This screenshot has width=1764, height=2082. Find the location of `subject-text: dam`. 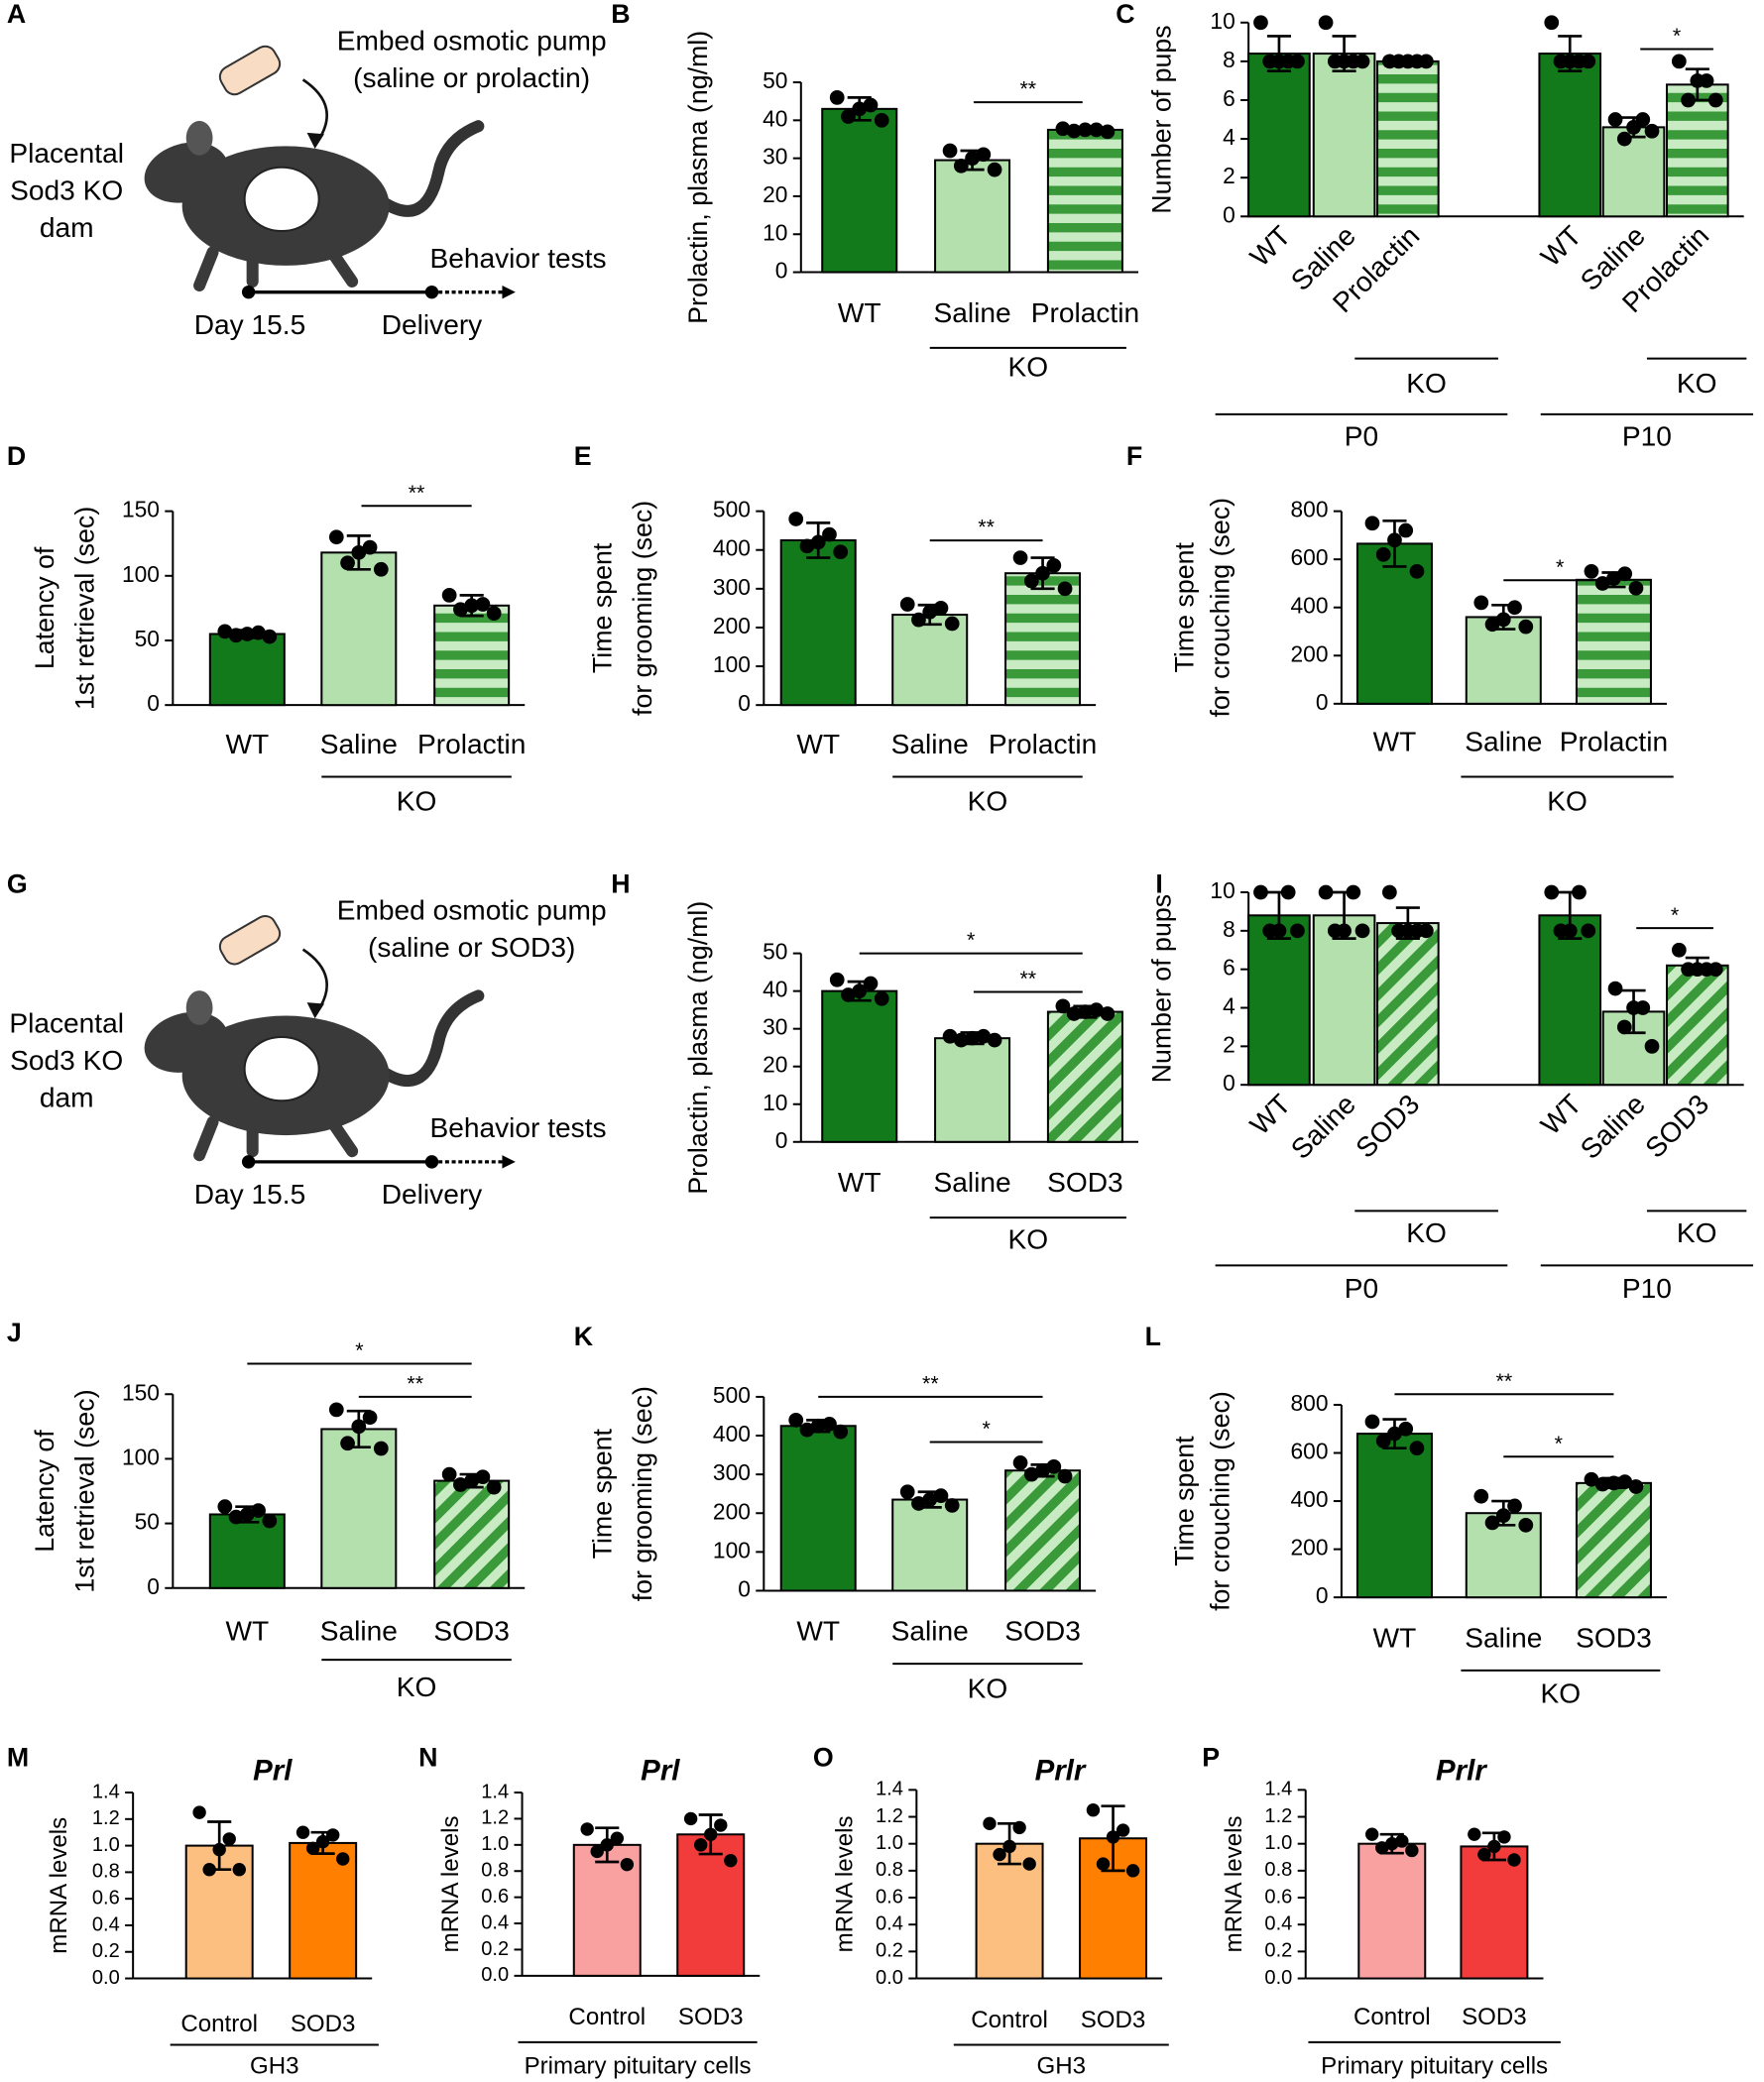

subject-text: dam is located at coordinates (67, 227).